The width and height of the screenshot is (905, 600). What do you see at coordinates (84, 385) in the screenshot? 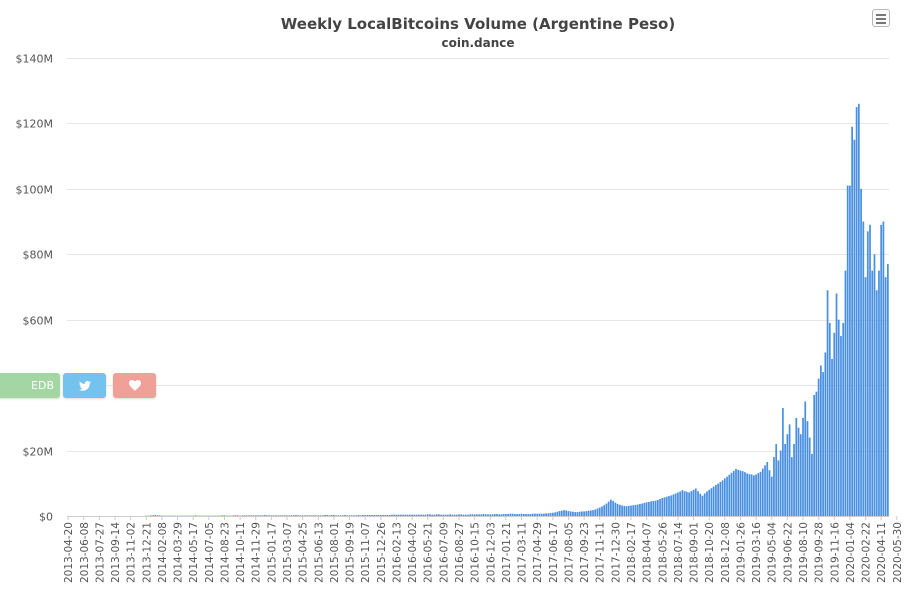
I see `twitter-share-button` at bounding box center [84, 385].